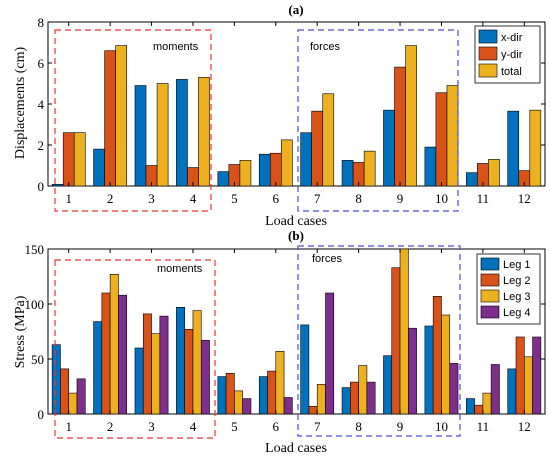  I want to click on panel-b-y-axis-label: Stress (MPa), so click(20, 331).